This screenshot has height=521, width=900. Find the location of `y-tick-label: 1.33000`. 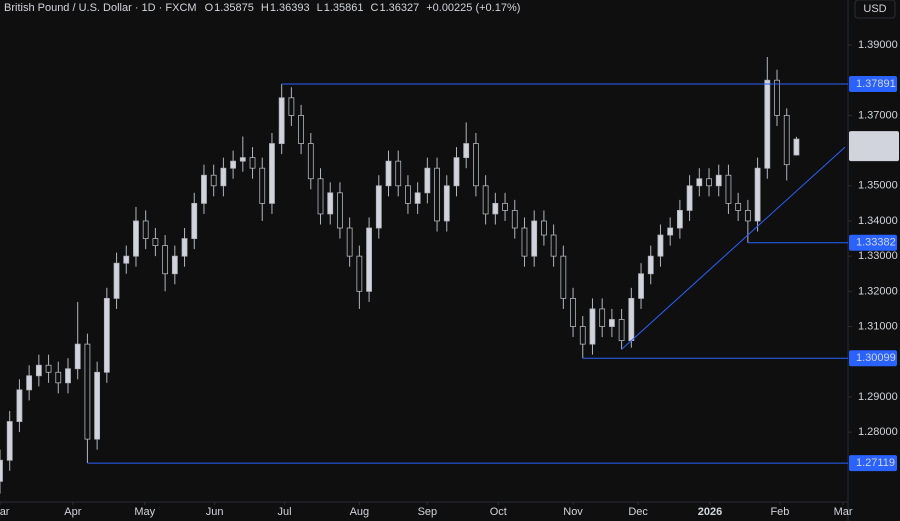

y-tick-label: 1.33000 is located at coordinates (878, 256).